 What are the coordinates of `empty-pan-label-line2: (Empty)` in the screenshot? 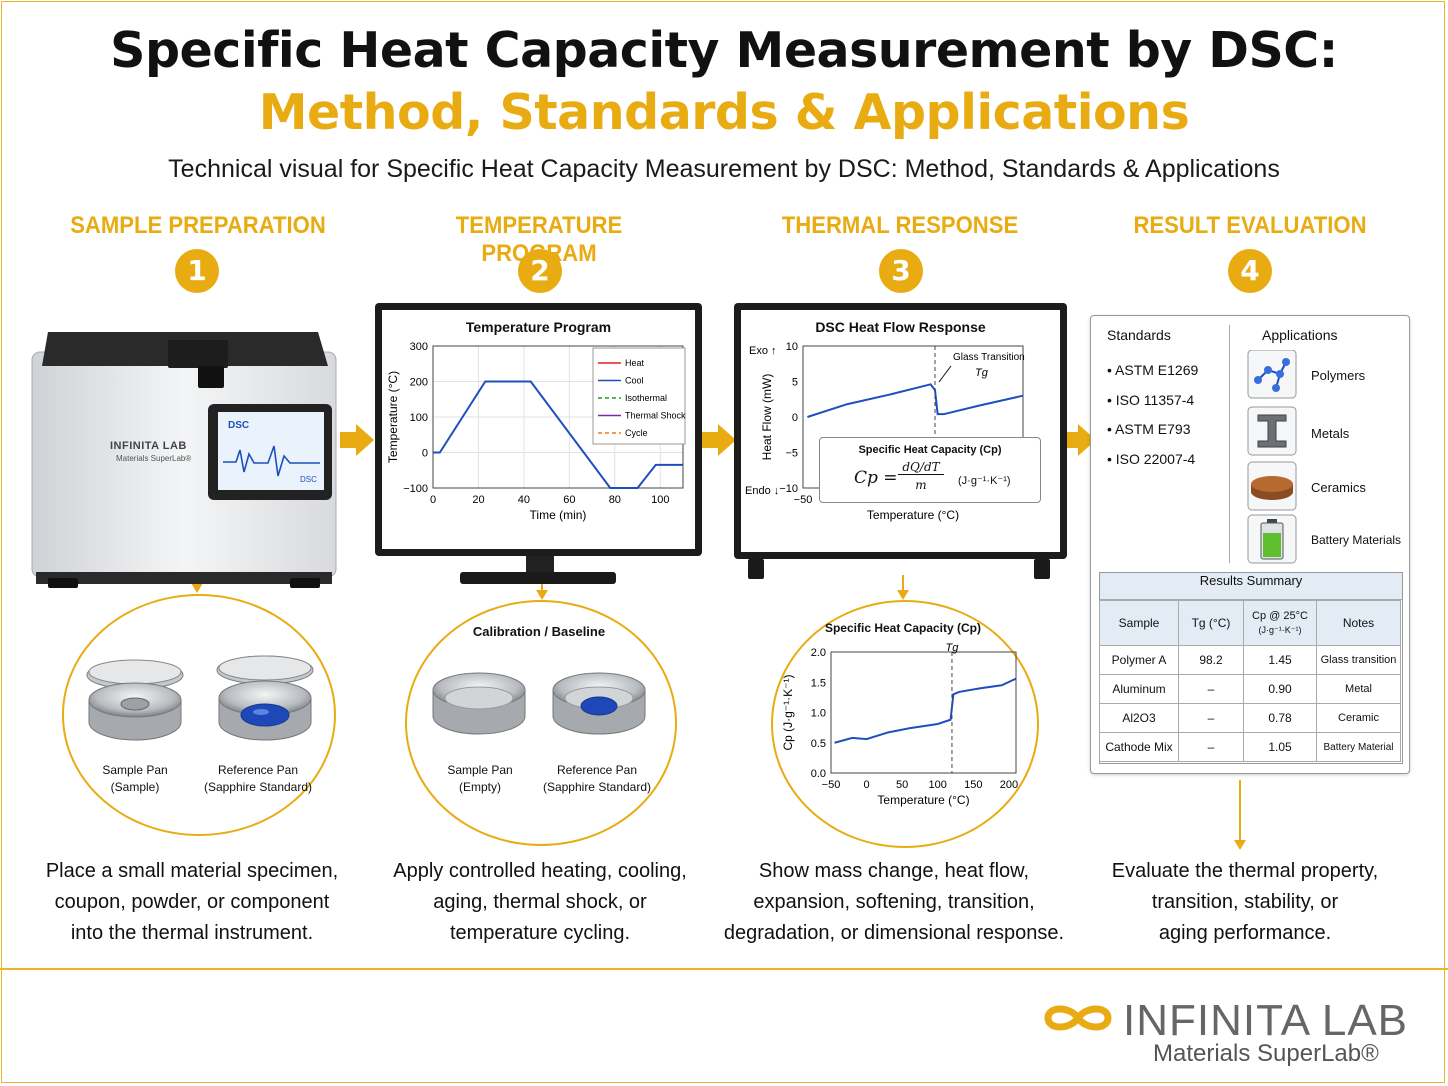 It's located at (480, 787).